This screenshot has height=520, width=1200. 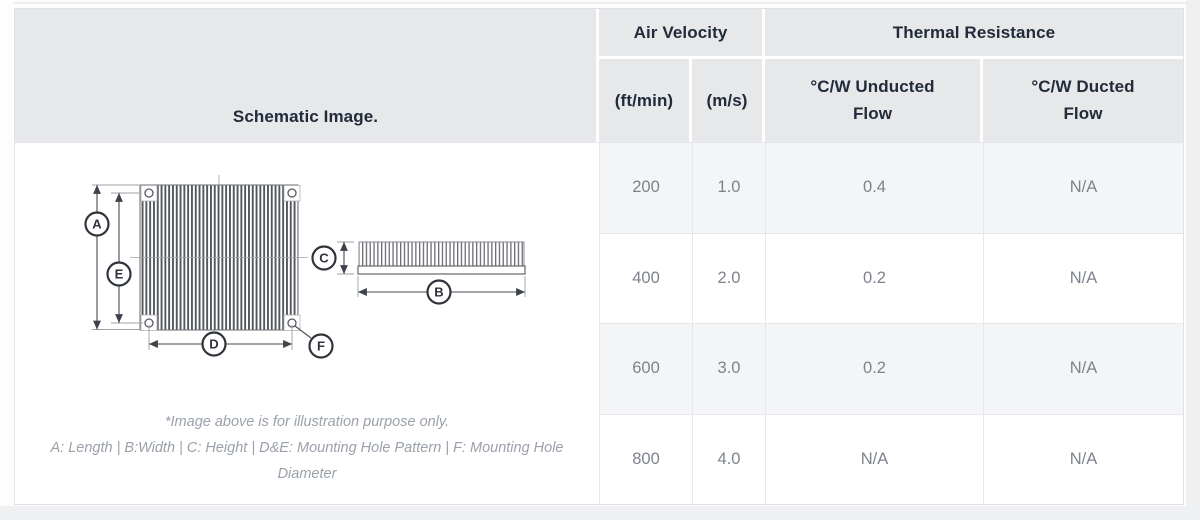 What do you see at coordinates (305, 116) in the screenshot?
I see `header-schematic-label: Schematic Image.` at bounding box center [305, 116].